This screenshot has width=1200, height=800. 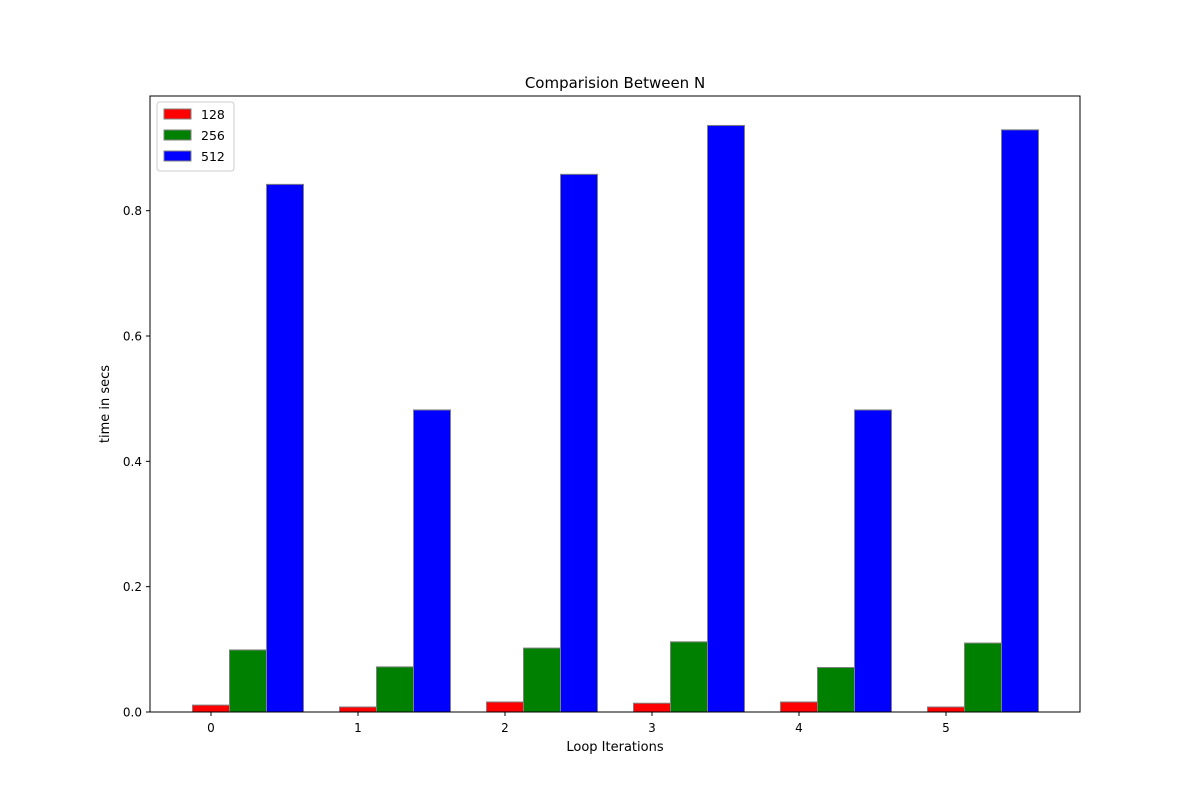 What do you see at coordinates (213, 135) in the screenshot?
I see `legend-label-256: 256` at bounding box center [213, 135].